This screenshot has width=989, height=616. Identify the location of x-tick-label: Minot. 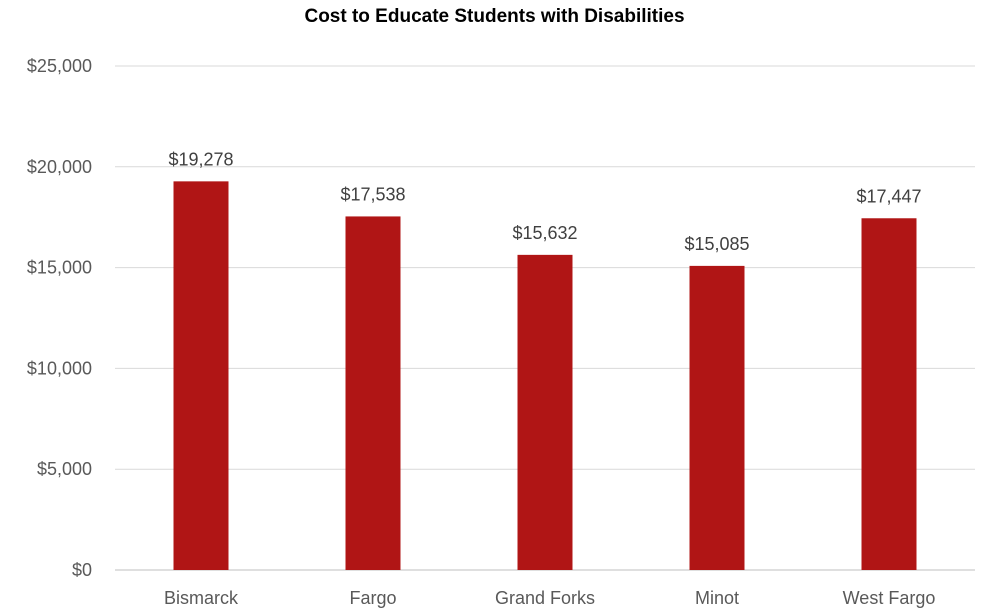
(717, 598).